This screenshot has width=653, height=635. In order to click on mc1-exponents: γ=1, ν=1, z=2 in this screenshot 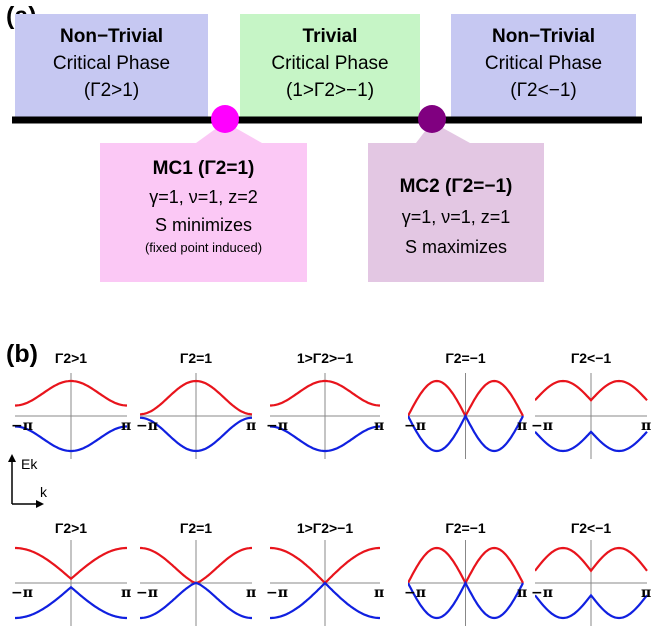, I will do `click(203, 197)`.